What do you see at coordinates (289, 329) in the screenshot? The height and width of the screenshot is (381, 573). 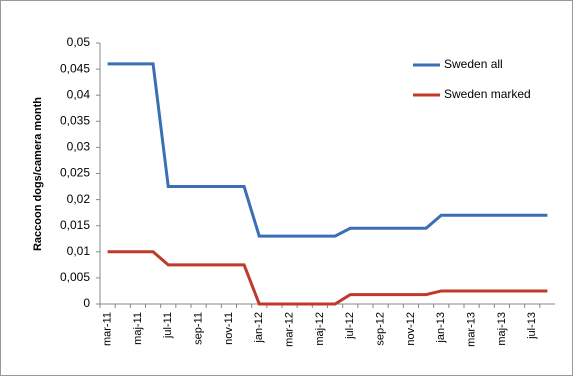 I see `x-tick-label: mar-12` at bounding box center [289, 329].